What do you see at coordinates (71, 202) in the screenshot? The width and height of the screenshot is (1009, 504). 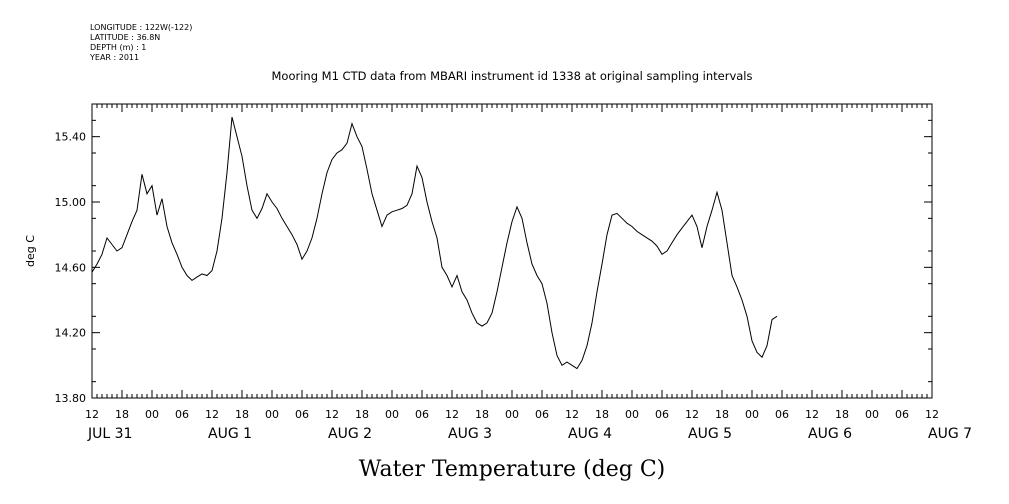 I see `y-tick-label: 15.00` at bounding box center [71, 202].